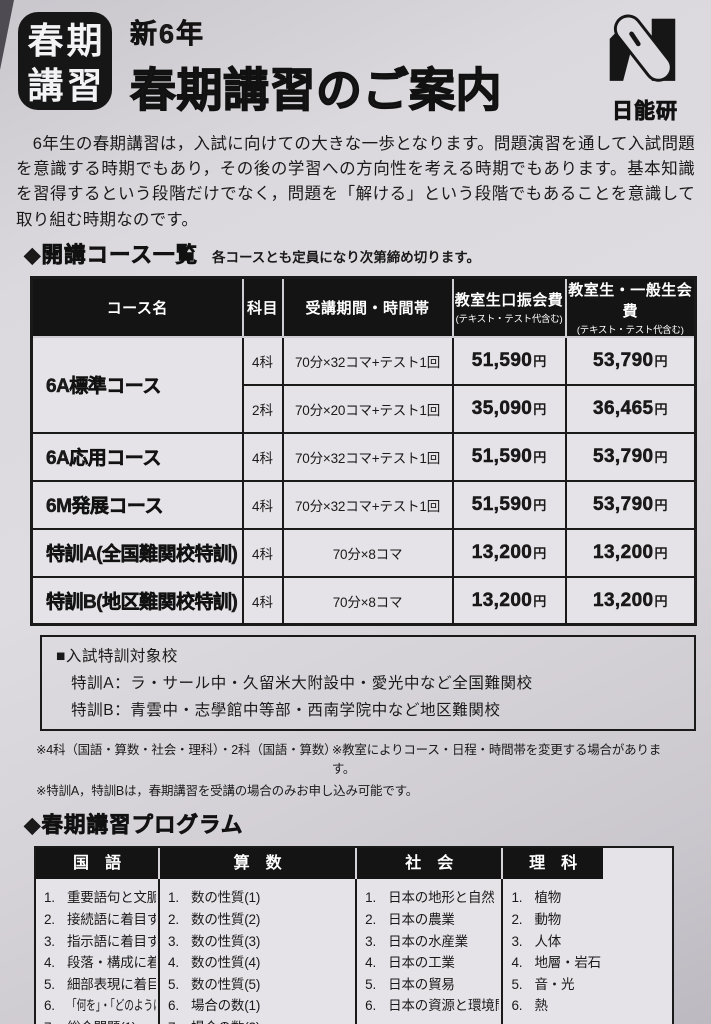  Describe the element at coordinates (496, 760) in the screenshot. I see `footnote-schedule-change: ※教室によりコース・日程・時間帯を変更する場合があります。` at that location.